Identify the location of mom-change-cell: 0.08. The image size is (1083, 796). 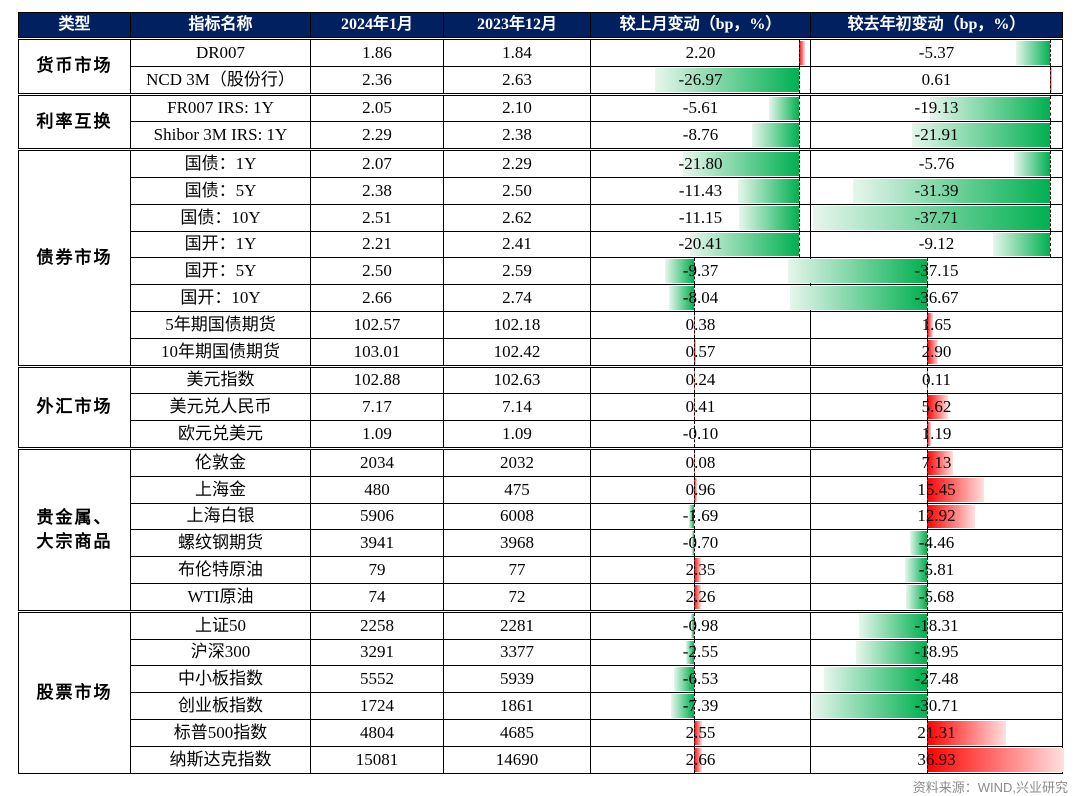
(701, 462).